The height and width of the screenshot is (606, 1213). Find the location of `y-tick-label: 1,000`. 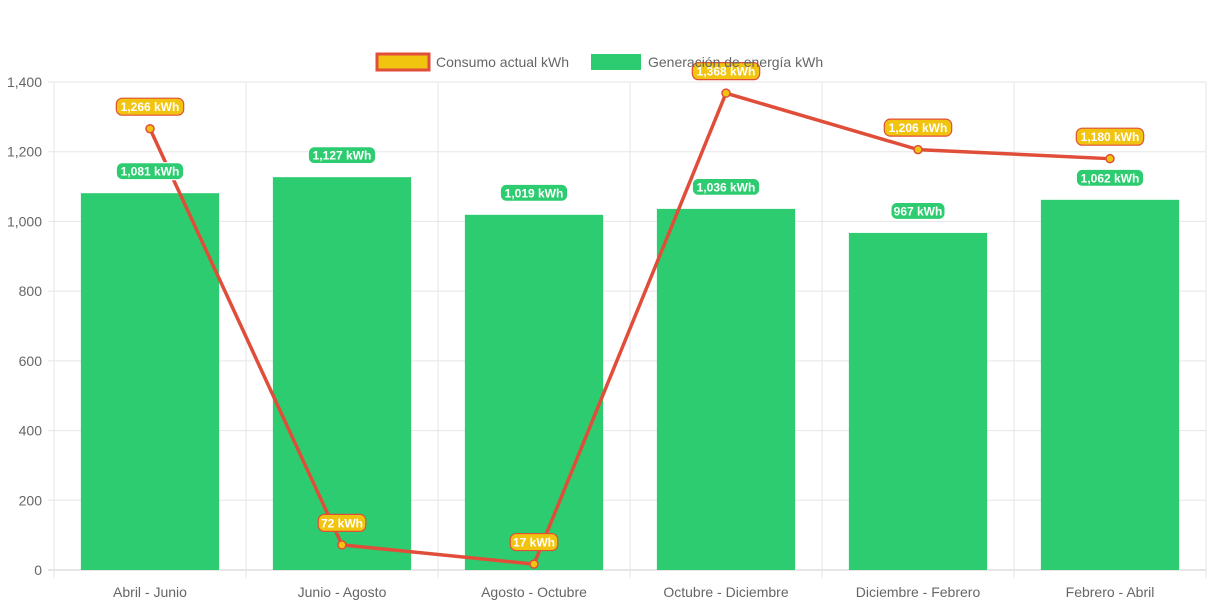

y-tick-label: 1,000 is located at coordinates (24, 221).